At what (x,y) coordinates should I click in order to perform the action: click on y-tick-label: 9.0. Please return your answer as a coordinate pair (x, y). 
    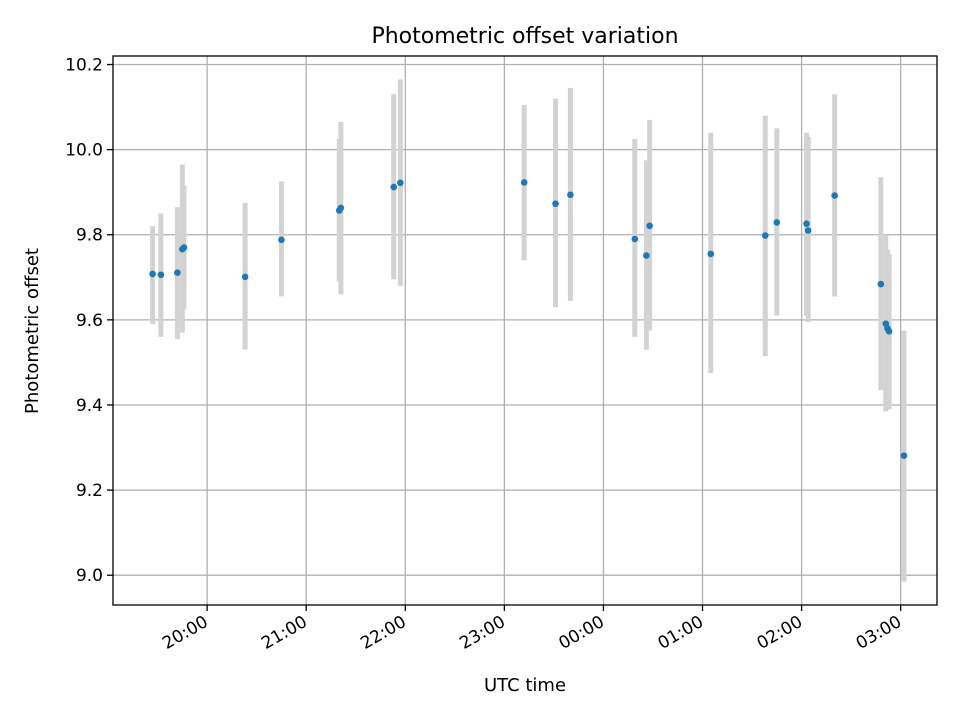
    Looking at the image, I should click on (89, 576).